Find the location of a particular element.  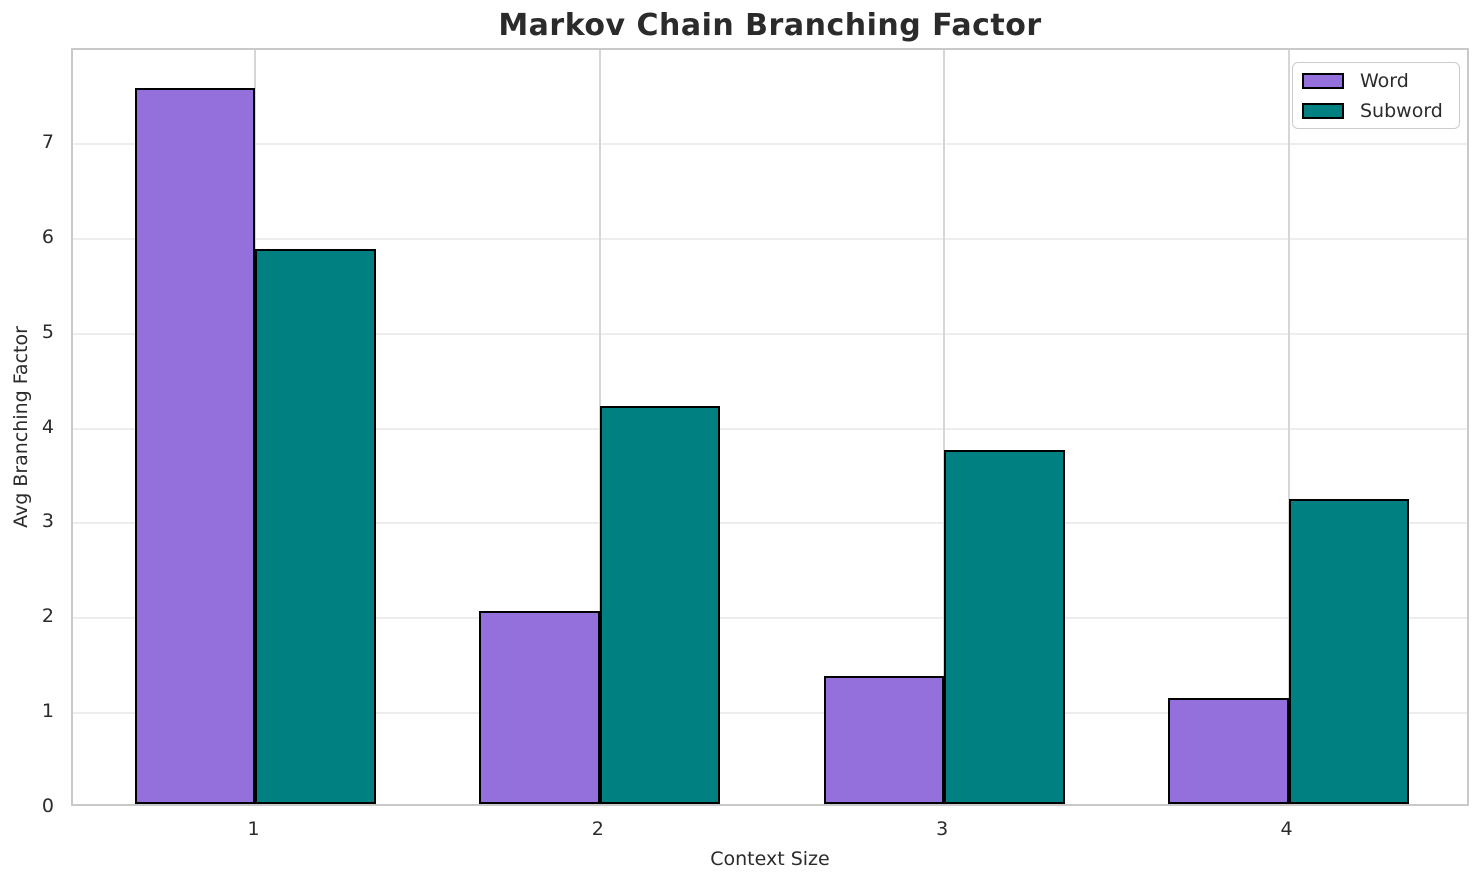

legend-item-subword: Subword is located at coordinates (1380, 111).